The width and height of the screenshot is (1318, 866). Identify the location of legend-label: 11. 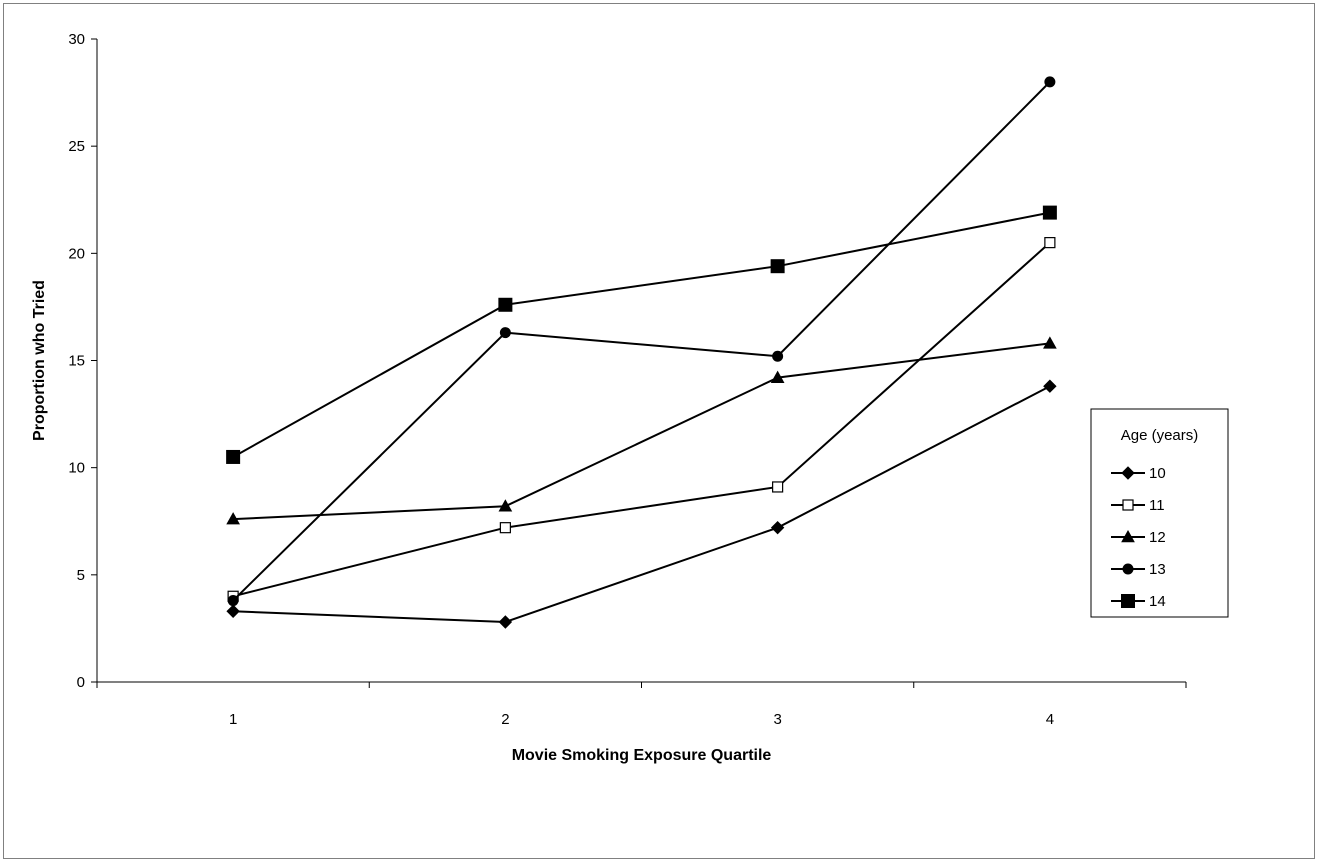
(1157, 505).